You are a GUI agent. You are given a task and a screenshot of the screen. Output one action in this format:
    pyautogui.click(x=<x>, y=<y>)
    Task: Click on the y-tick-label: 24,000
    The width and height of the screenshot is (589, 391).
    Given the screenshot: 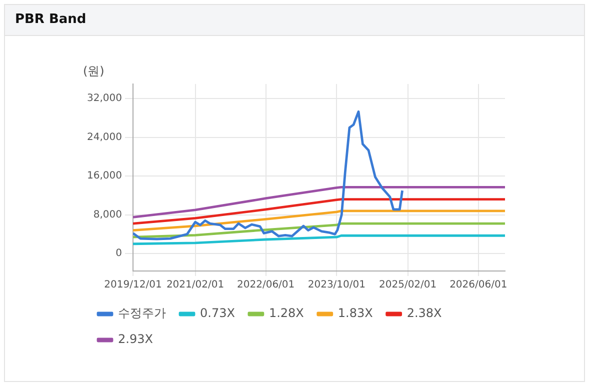 What is the action you would take?
    pyautogui.click(x=104, y=137)
    